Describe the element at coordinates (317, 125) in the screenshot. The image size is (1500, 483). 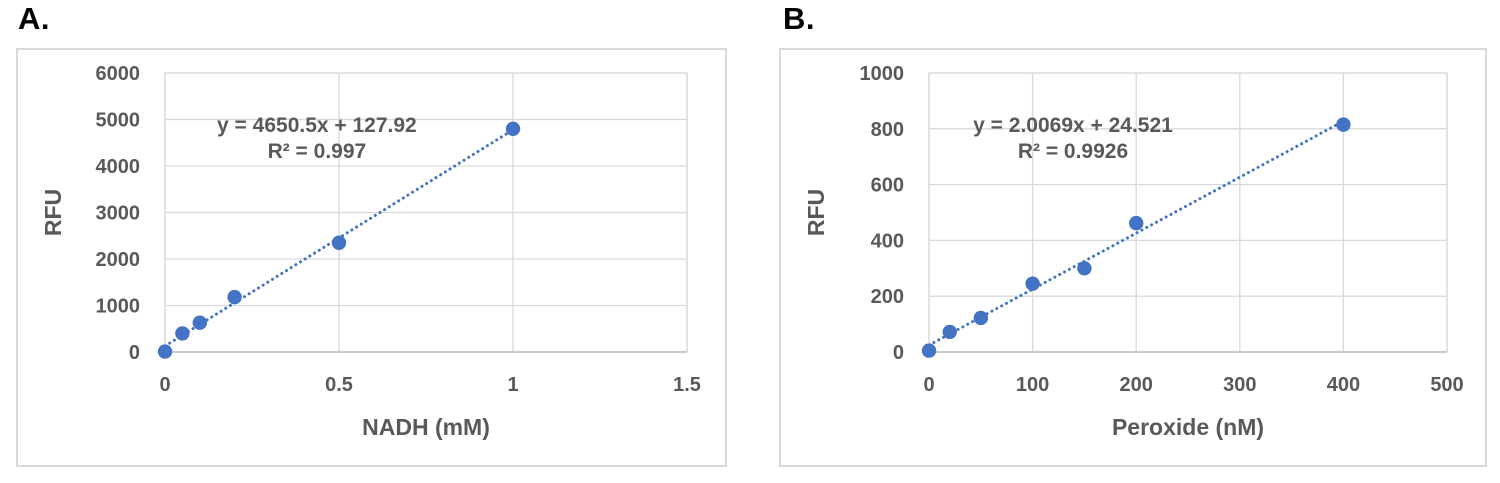
I see `equation-text: y = 4650.5x + 127.92` at that location.